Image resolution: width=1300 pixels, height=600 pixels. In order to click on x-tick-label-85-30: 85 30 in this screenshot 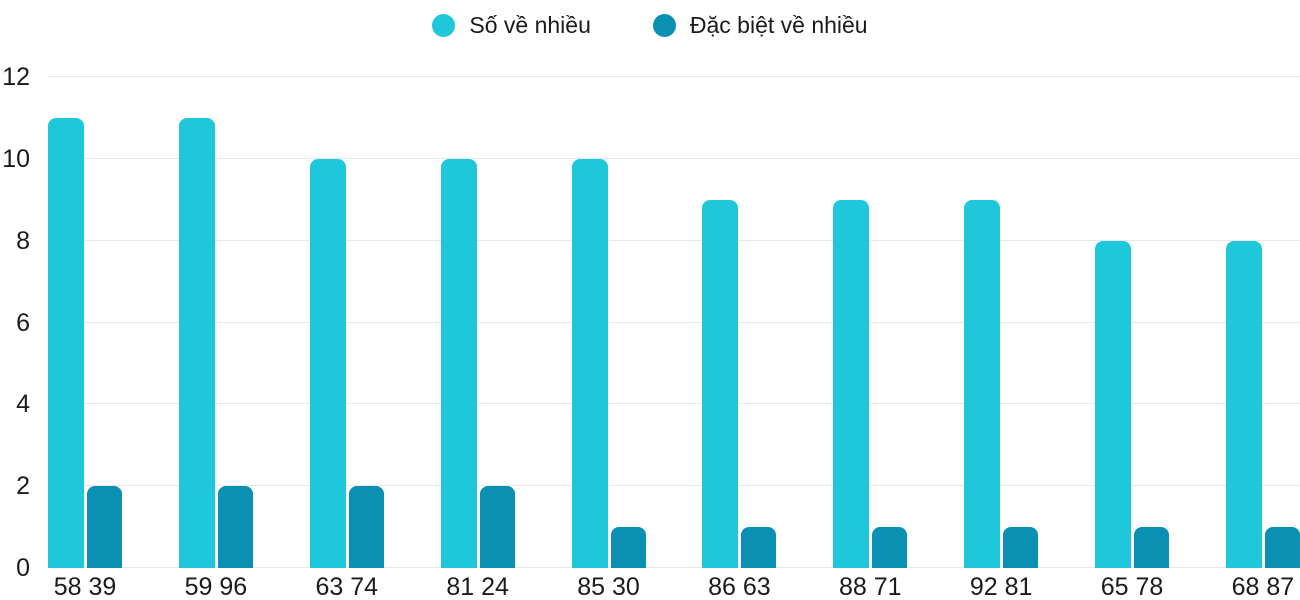, I will do `click(608, 586)`.